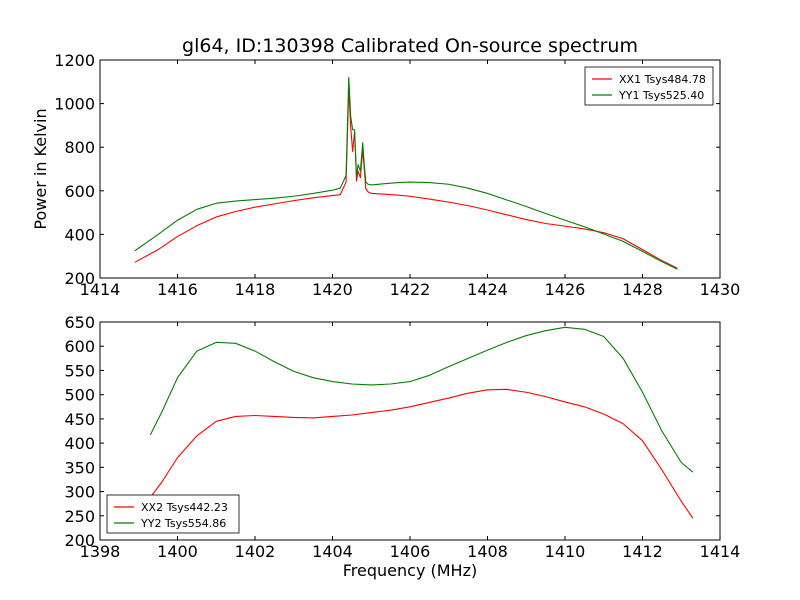 The height and width of the screenshot is (600, 800). What do you see at coordinates (255, 551) in the screenshot?
I see `x-tick-label: 1402` at bounding box center [255, 551].